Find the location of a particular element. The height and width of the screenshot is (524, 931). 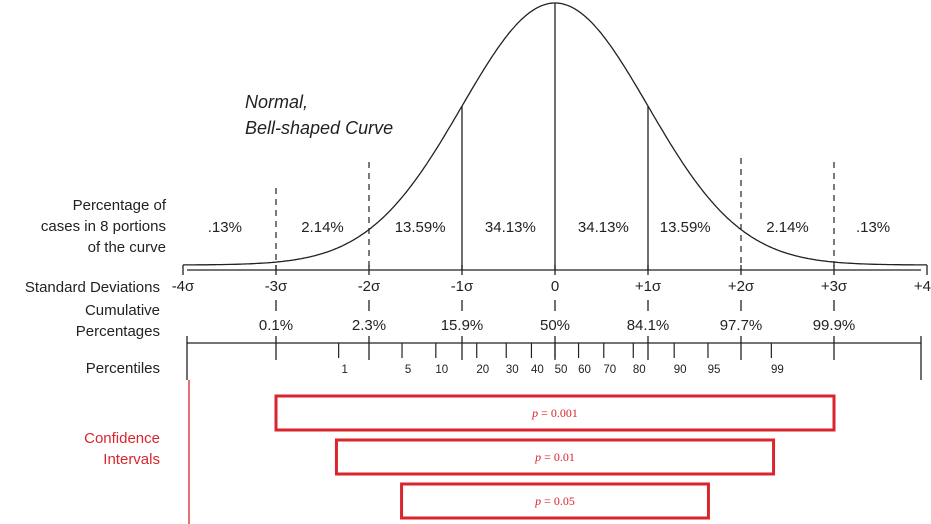

percentile-label: 1 is located at coordinates (344, 370).